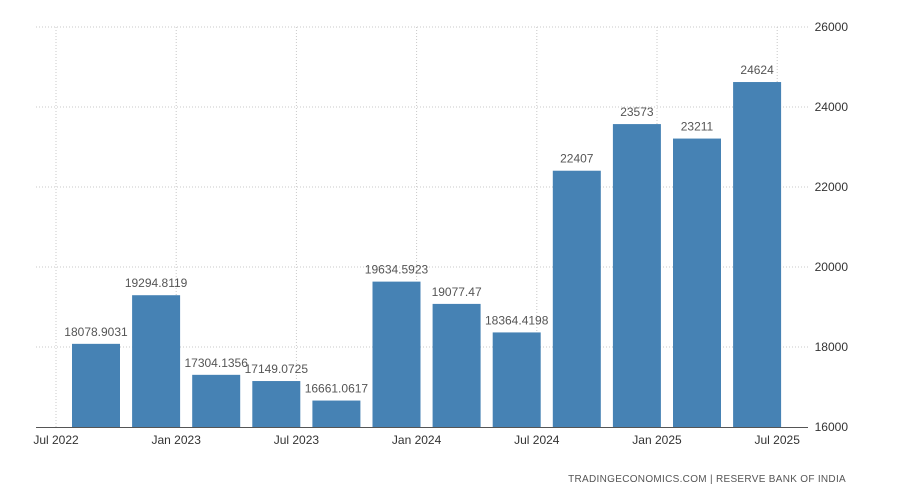 The width and height of the screenshot is (900, 500). I want to click on x-tick-label: Jan 2023, so click(177, 440).